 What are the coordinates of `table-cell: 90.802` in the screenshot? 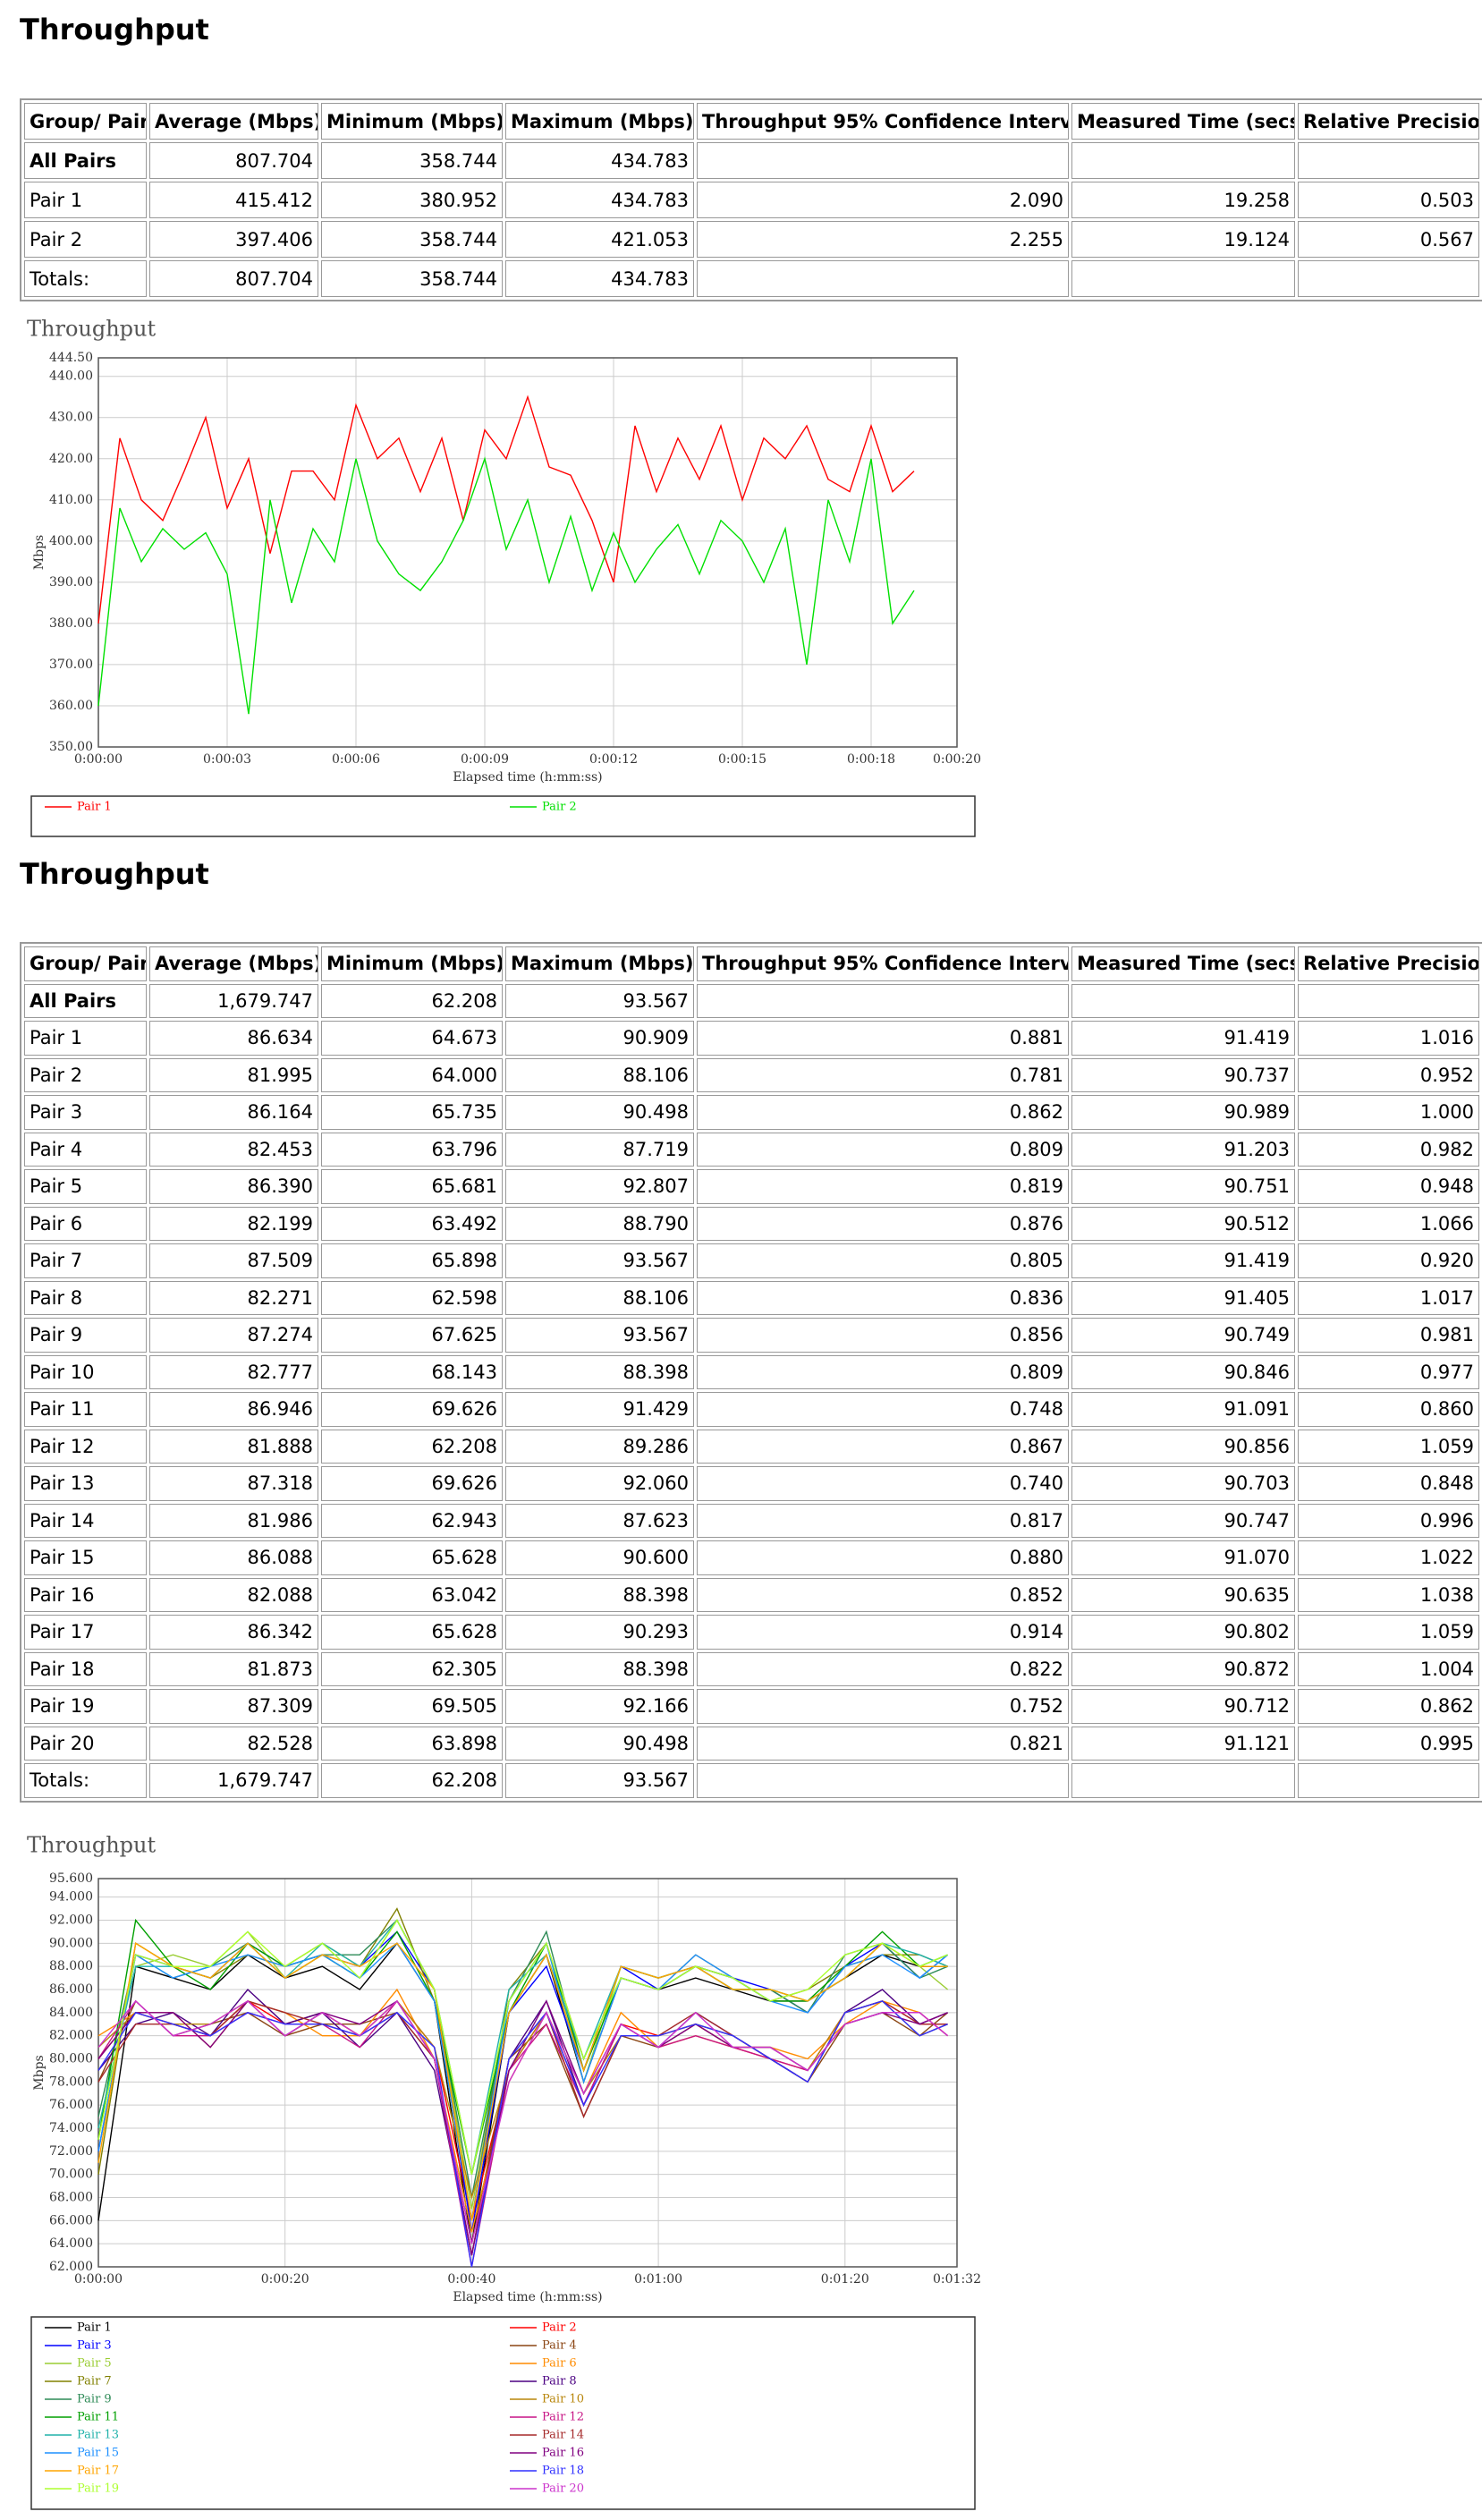 It's located at (1183, 1632).